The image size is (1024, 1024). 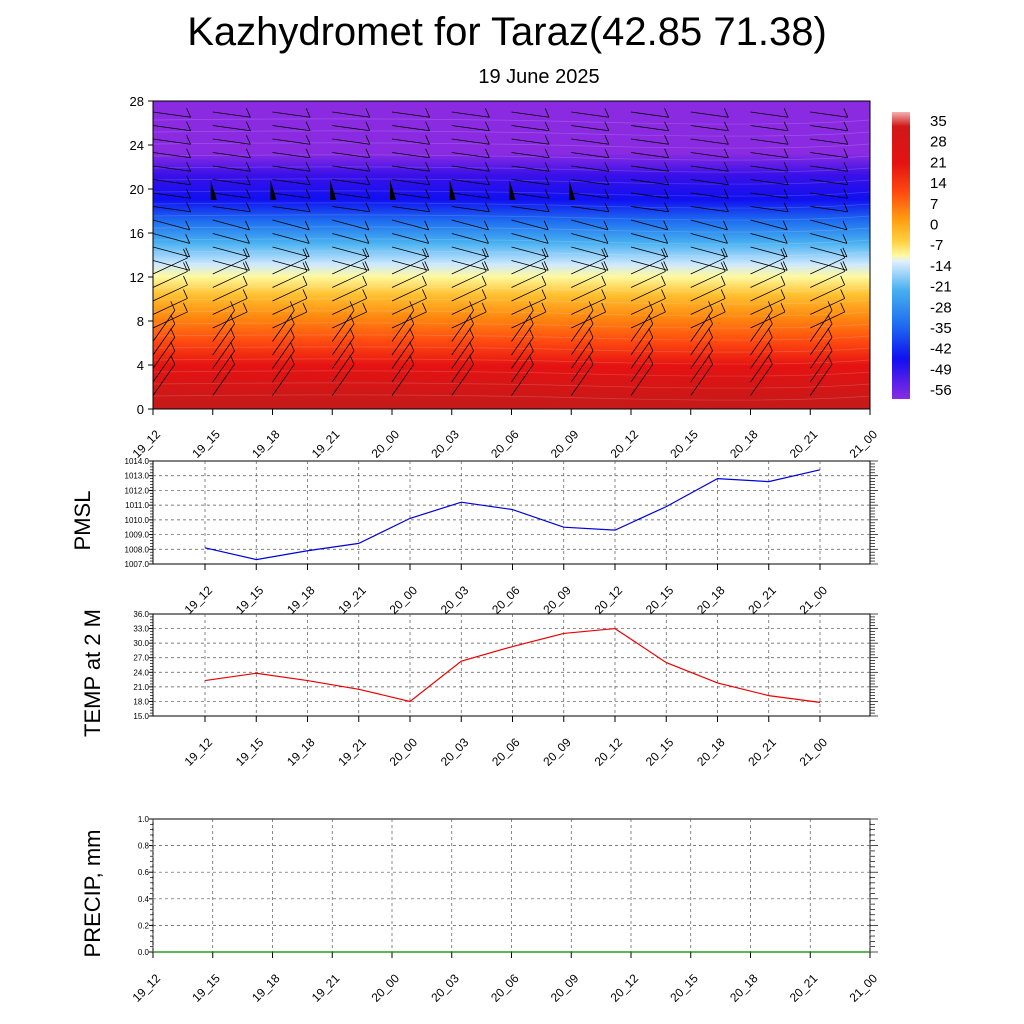 What do you see at coordinates (213, 190) in the screenshot?
I see `wind-pennant` at bounding box center [213, 190].